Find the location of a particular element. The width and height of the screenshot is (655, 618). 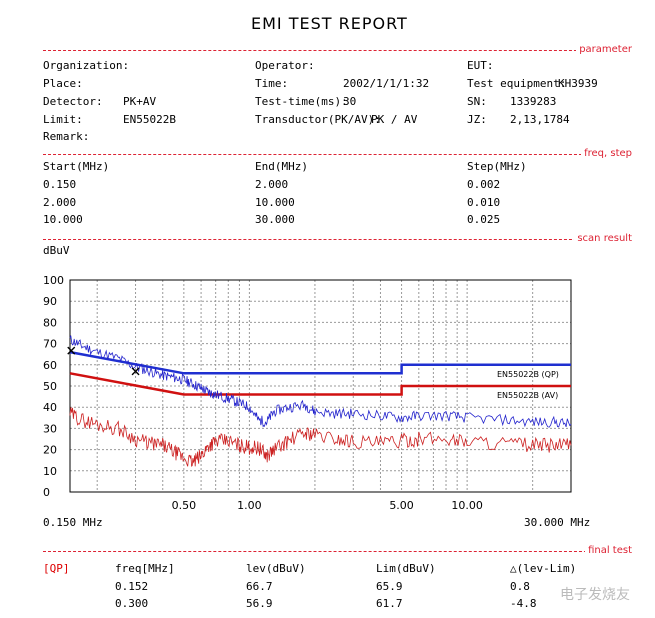

eut-label: EUT: is located at coordinates (480, 65).